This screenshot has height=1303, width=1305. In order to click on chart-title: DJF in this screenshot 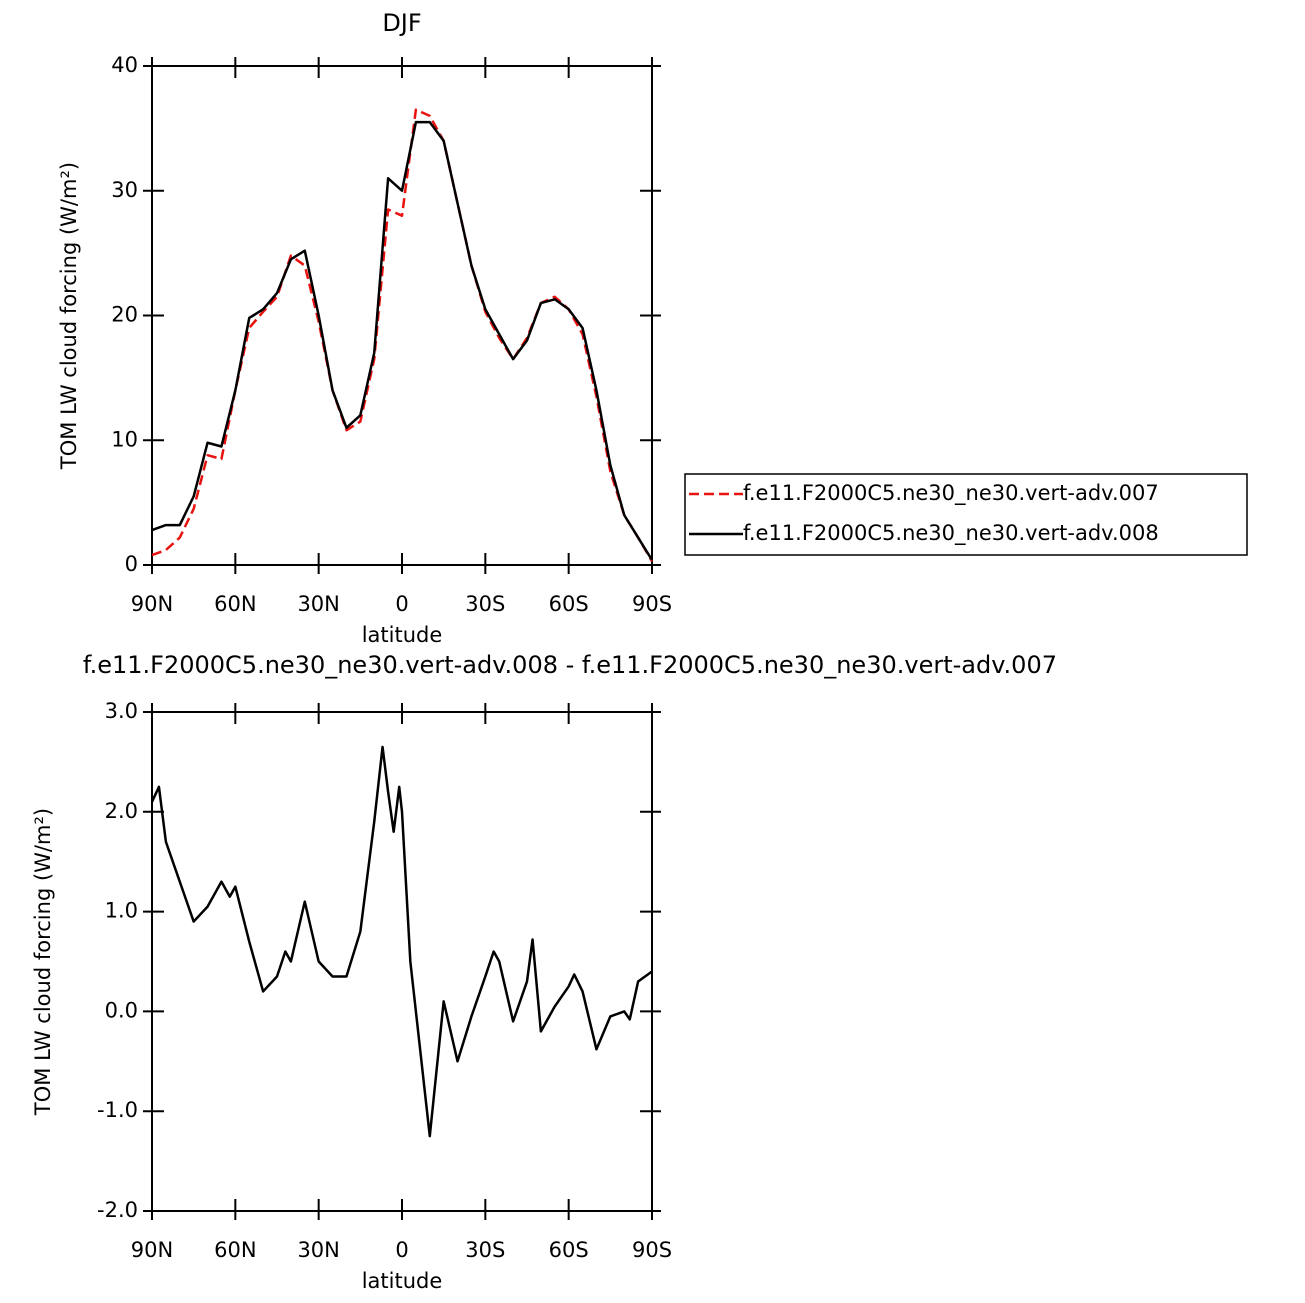, I will do `click(401, 23)`.